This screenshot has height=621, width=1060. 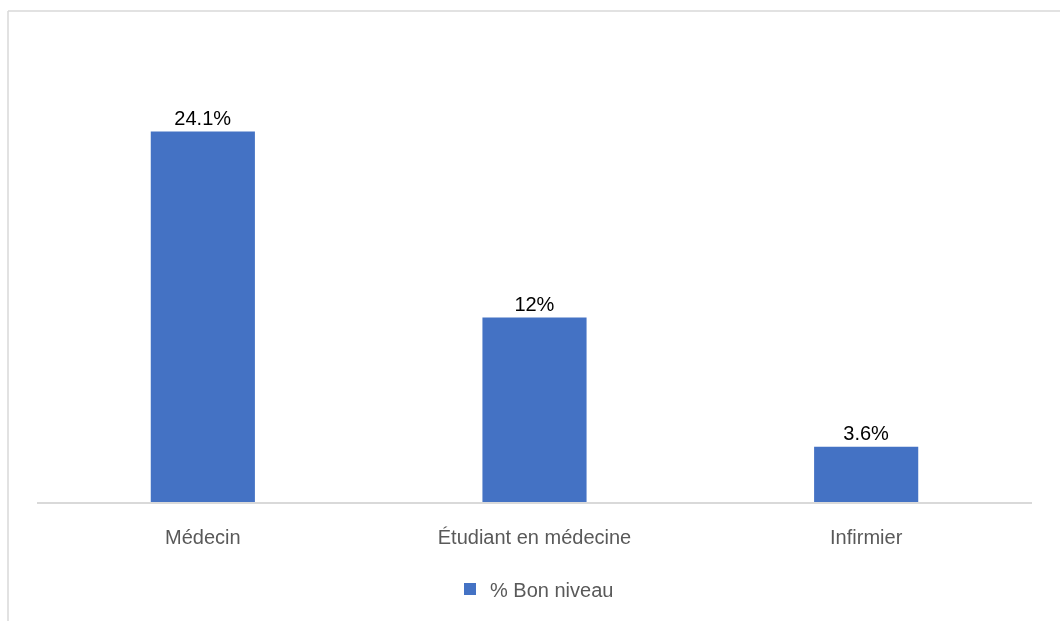 What do you see at coordinates (534, 303) in the screenshot?
I see `data-label: 12%` at bounding box center [534, 303].